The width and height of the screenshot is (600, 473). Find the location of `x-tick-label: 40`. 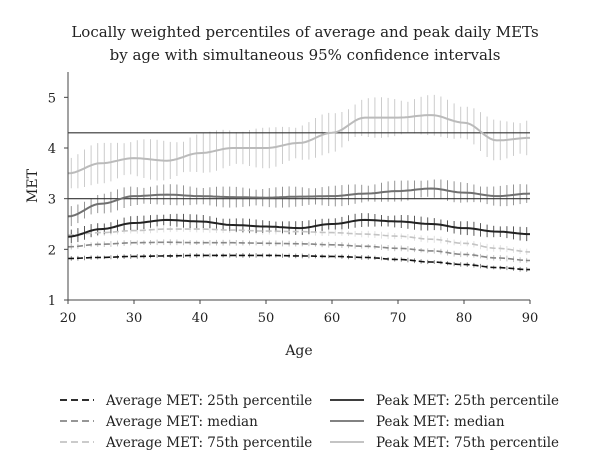

x-tick-label: 40 is located at coordinates (200, 318).